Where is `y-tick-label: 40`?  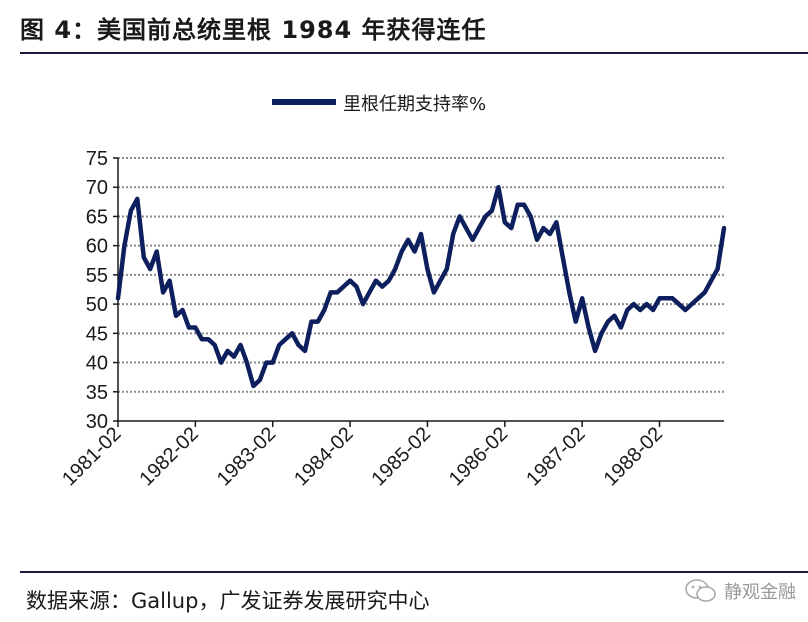 y-tick-label: 40 is located at coordinates (97, 364).